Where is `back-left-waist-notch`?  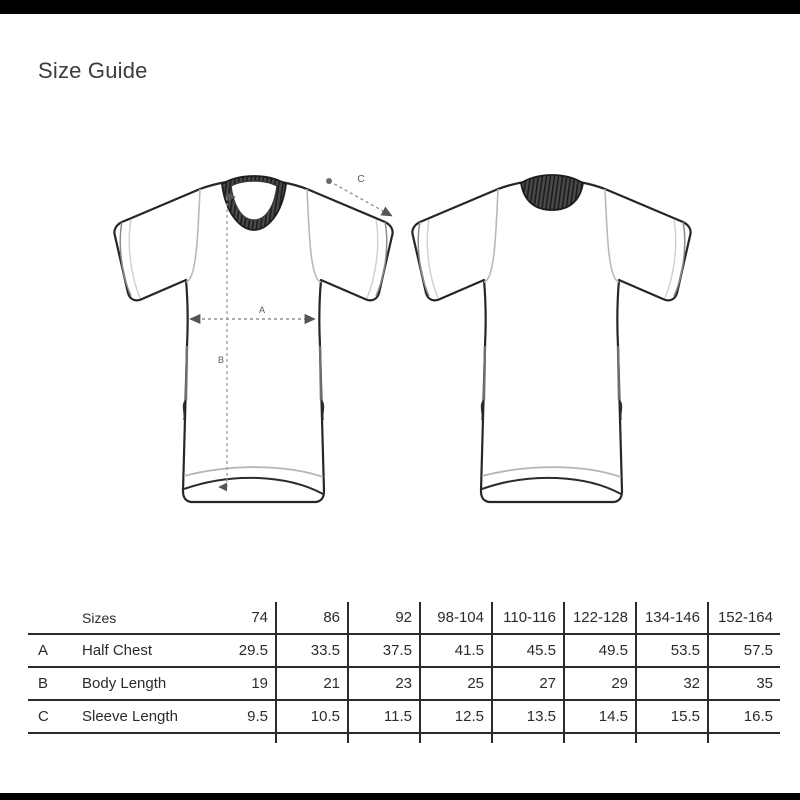
back-left-waist-notch is located at coordinates (482, 410).